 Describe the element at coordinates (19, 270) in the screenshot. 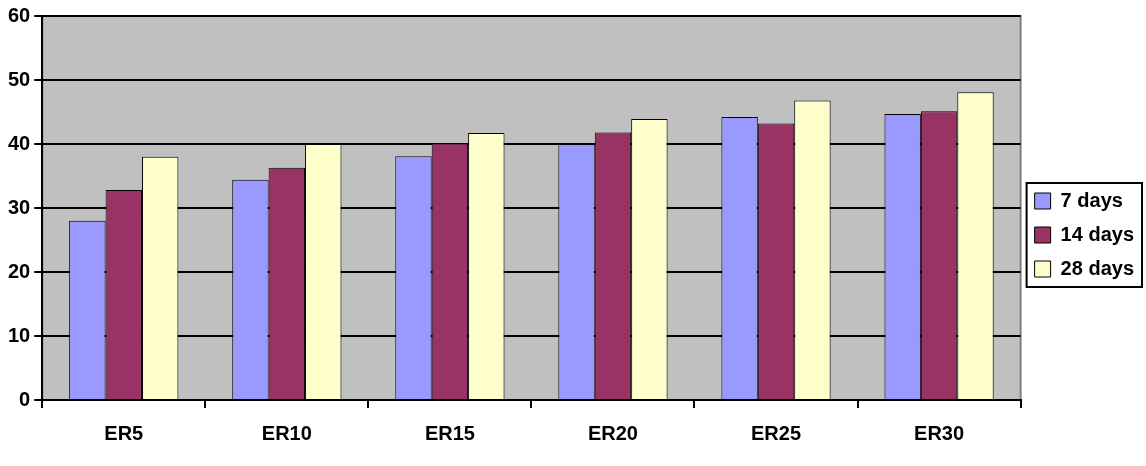

I see `y-tick-label: 20` at that location.